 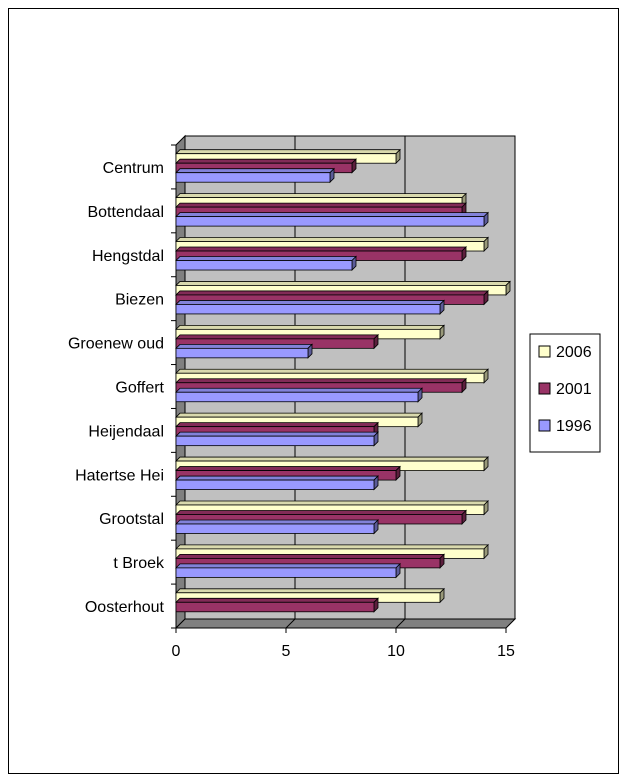 I want to click on category-label: t Broek, so click(x=139, y=563).